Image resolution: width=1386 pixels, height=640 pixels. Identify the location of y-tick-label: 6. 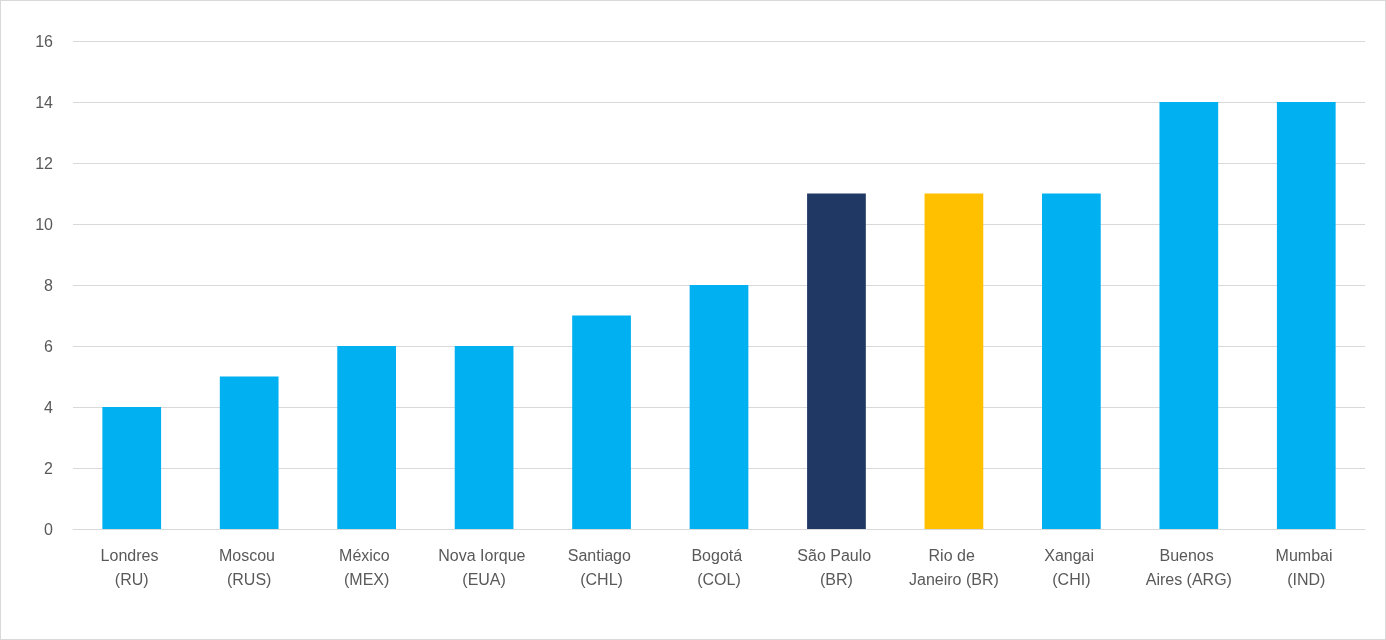
(49, 346).